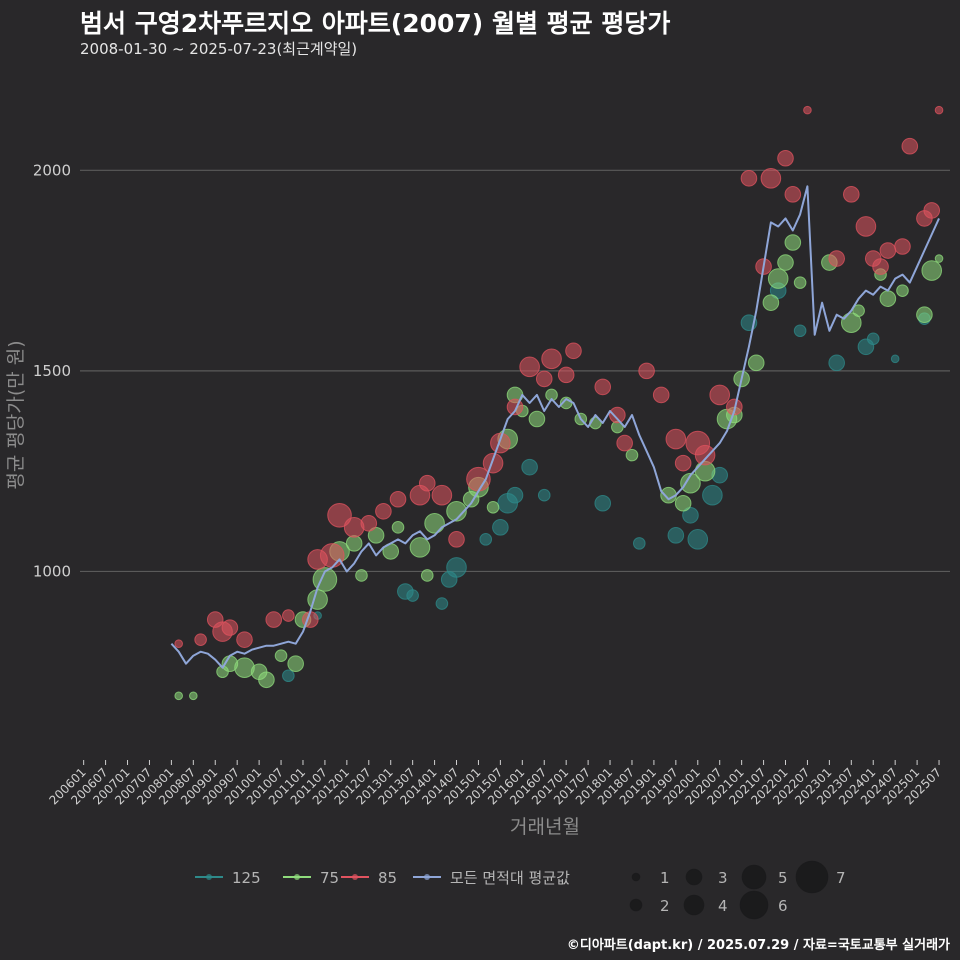 This screenshot has height=960, width=960. Describe the element at coordinates (219, 49) in the screenshot. I see `chart-subtitle: 2008-01-30 ~ 2025-07-23(최근계약일)` at that location.